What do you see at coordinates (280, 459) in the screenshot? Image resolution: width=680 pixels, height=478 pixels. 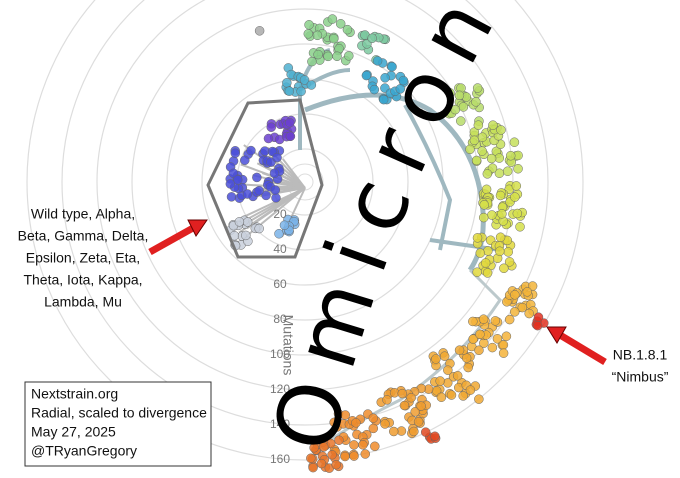 I see `ring-label: 160` at bounding box center [280, 459].